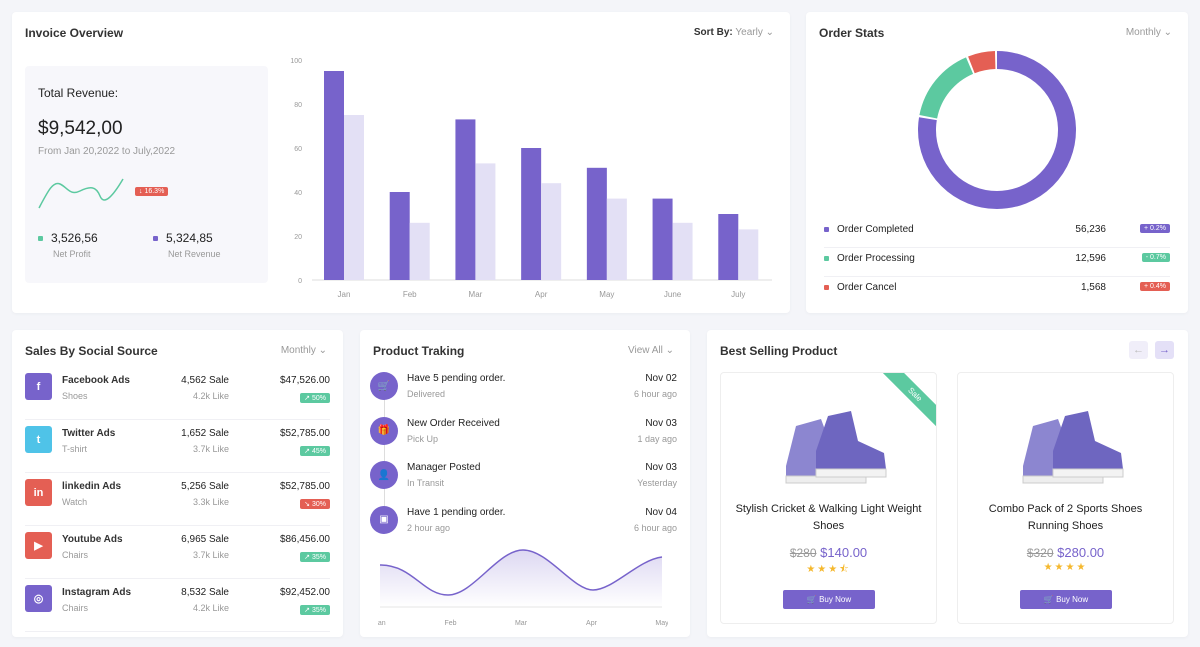 This screenshot has width=1200, height=647. What do you see at coordinates (38, 492) in the screenshot?
I see `linkedin-icon: in` at bounding box center [38, 492].